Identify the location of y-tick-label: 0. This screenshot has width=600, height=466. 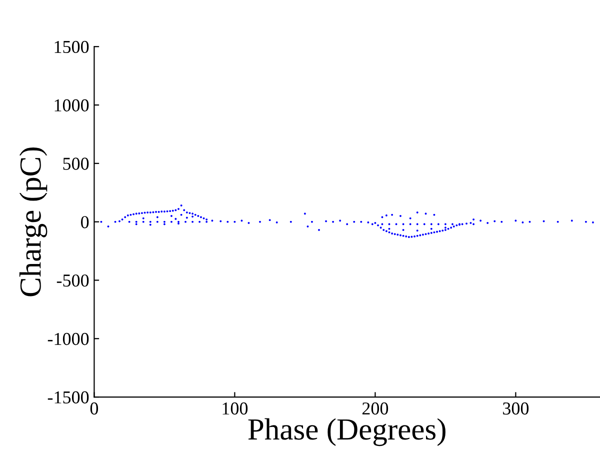
(85, 222).